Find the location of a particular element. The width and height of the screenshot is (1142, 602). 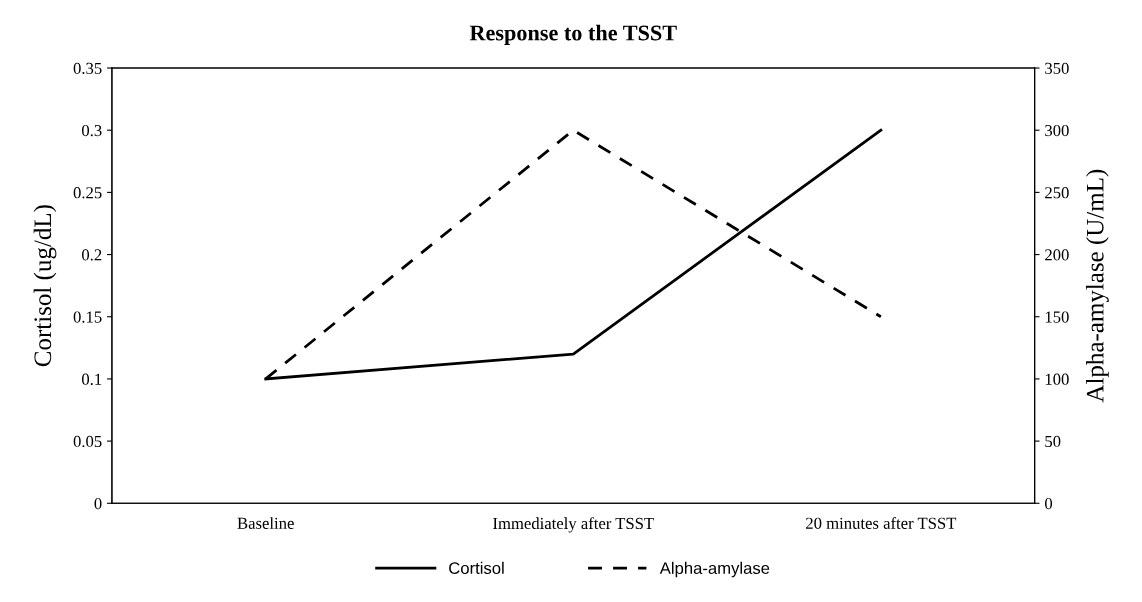

y-axis-title: Cortisol (ug/dL) is located at coordinates (45, 286).